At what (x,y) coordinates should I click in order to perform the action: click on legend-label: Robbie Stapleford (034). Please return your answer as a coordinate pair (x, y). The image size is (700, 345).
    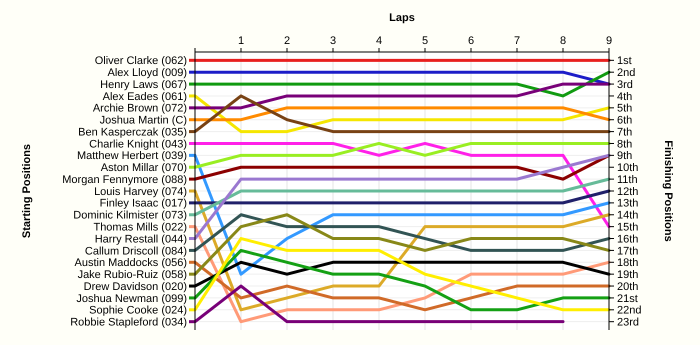
    Looking at the image, I should click on (128, 322).